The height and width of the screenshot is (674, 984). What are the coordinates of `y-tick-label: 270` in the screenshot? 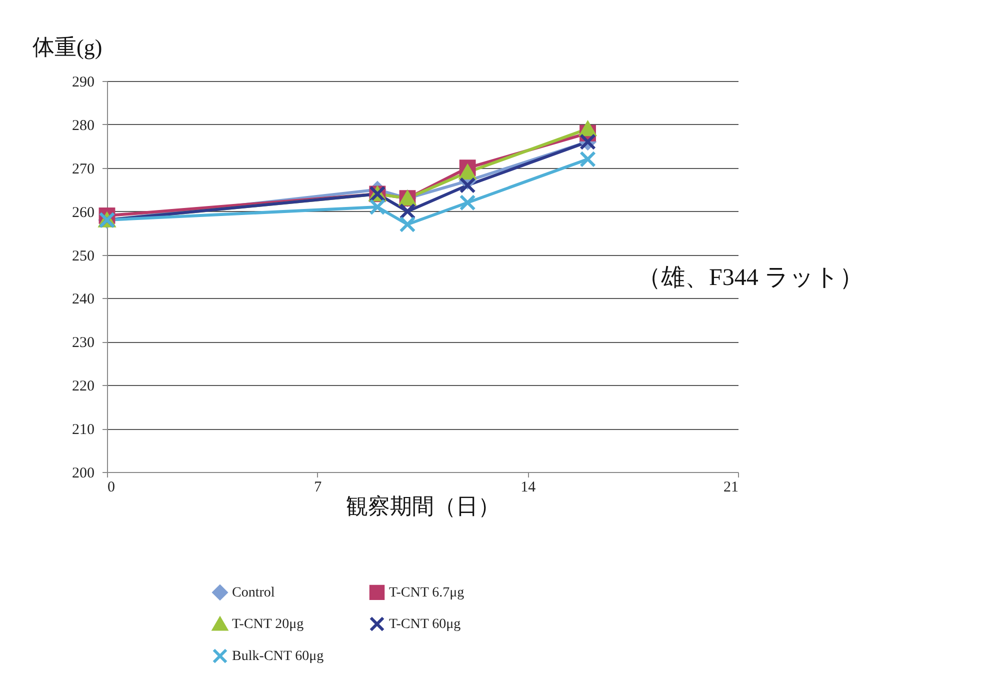 It's located at (83, 169).